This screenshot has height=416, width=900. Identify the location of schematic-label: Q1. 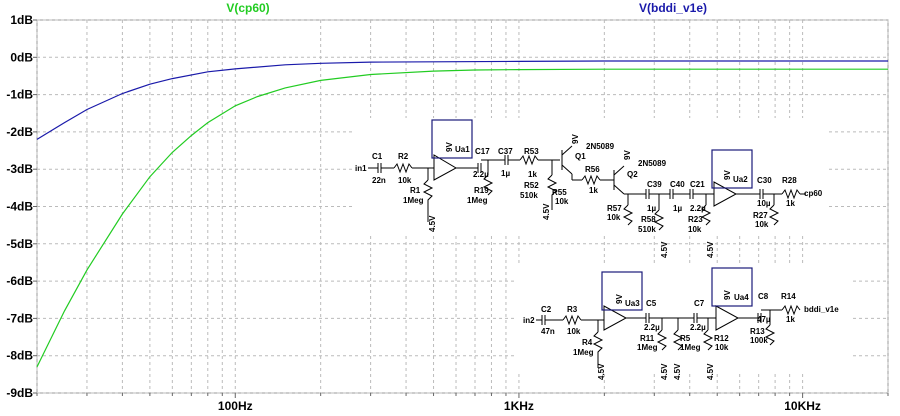
(580, 156).